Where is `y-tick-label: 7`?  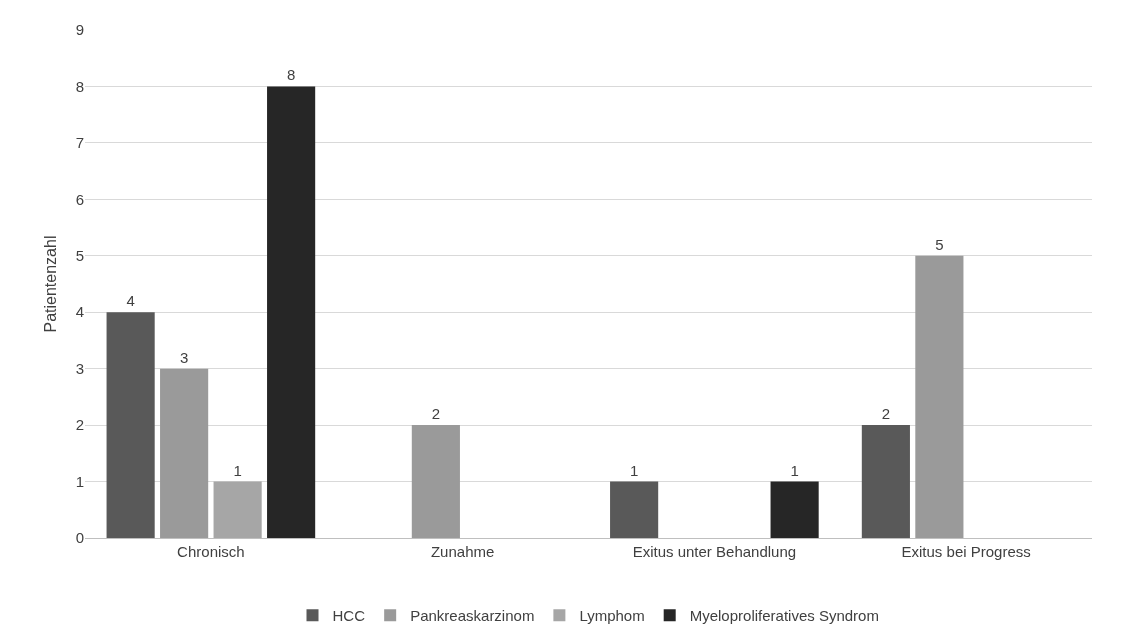 y-tick-label: 7 is located at coordinates (79, 143).